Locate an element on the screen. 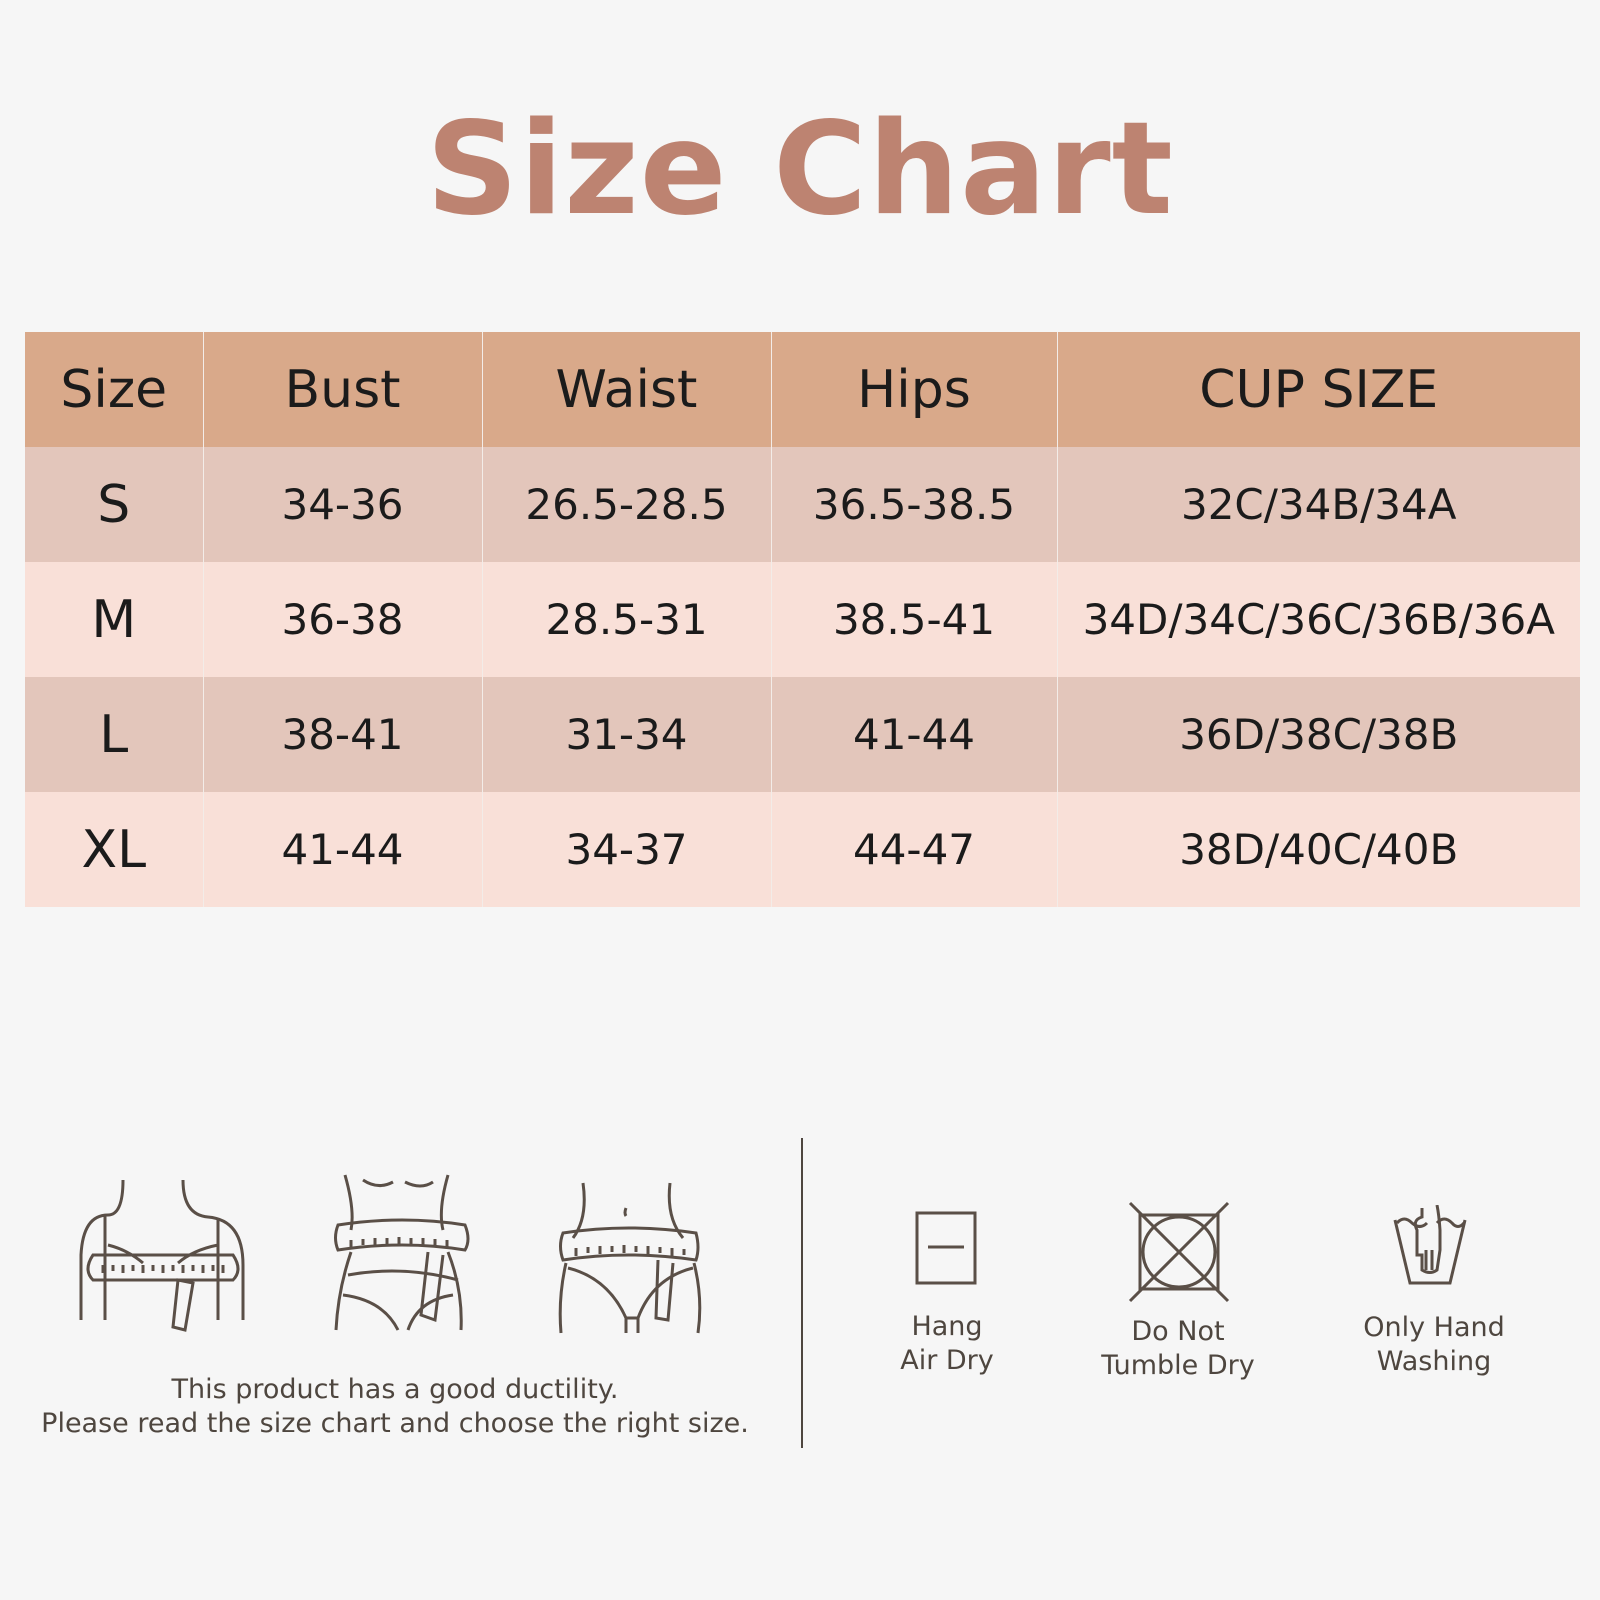  hips-measure-icon is located at coordinates (630, 1260).